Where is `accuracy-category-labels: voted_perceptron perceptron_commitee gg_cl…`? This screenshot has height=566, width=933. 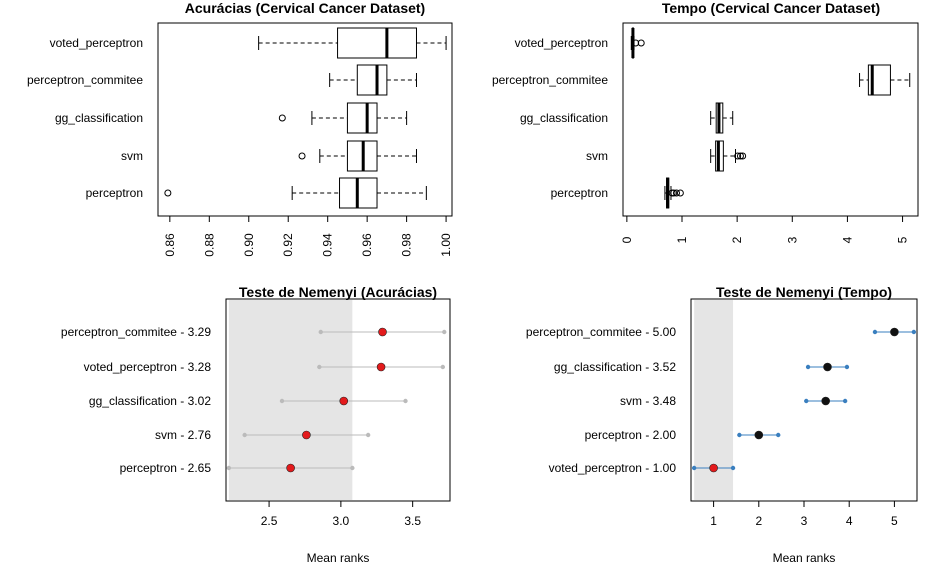
accuracy-category-labels: voted_perceptron perceptron_commitee gg_cl… is located at coordinates (85, 118).